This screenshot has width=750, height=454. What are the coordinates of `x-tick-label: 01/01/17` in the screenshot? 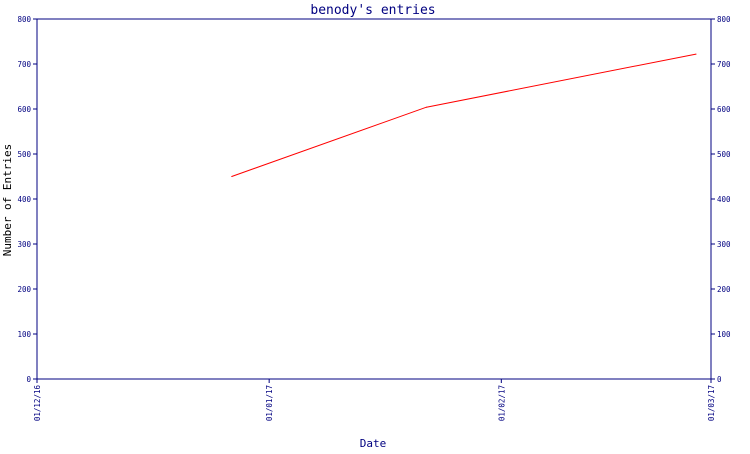 It's located at (269, 403).